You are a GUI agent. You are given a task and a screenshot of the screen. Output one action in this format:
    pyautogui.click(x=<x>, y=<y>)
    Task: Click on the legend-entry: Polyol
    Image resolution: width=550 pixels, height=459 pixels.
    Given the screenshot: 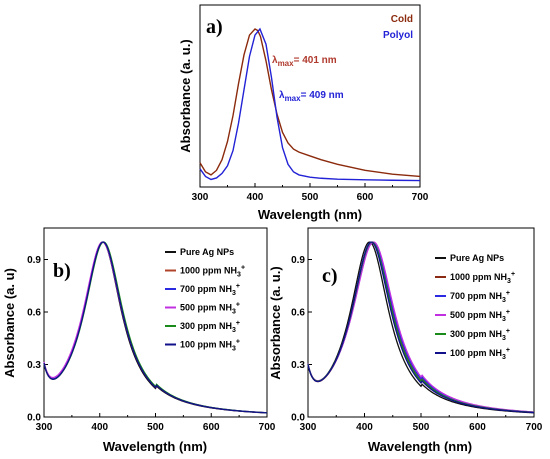 What is the action you would take?
    pyautogui.click(x=398, y=35)
    